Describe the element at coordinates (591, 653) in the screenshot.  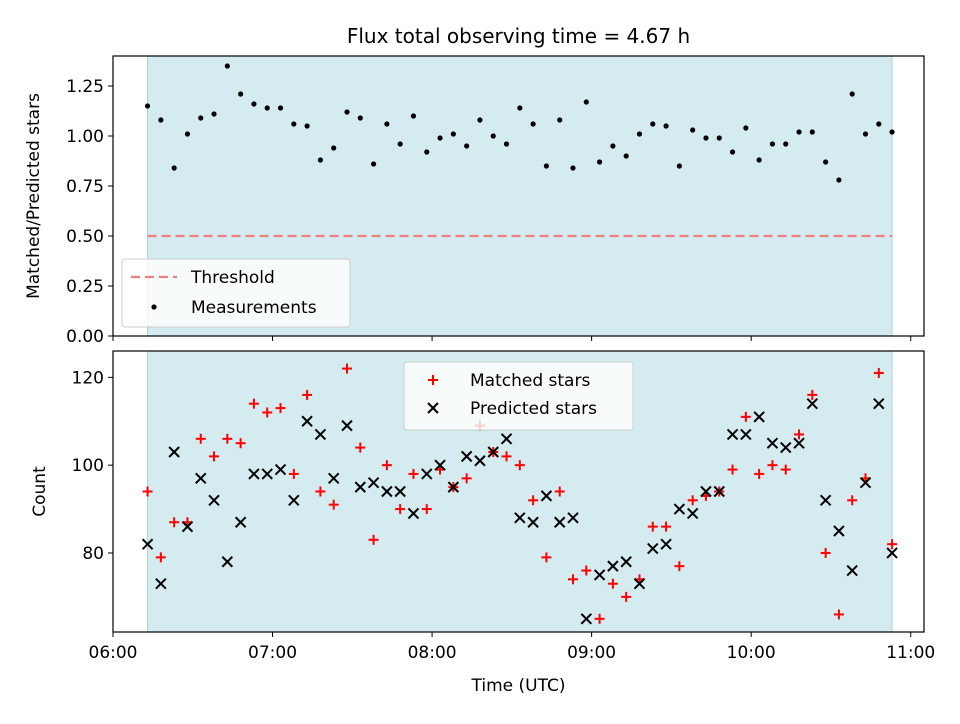
I see `bottom-x-tick-label: 09:00` at that location.